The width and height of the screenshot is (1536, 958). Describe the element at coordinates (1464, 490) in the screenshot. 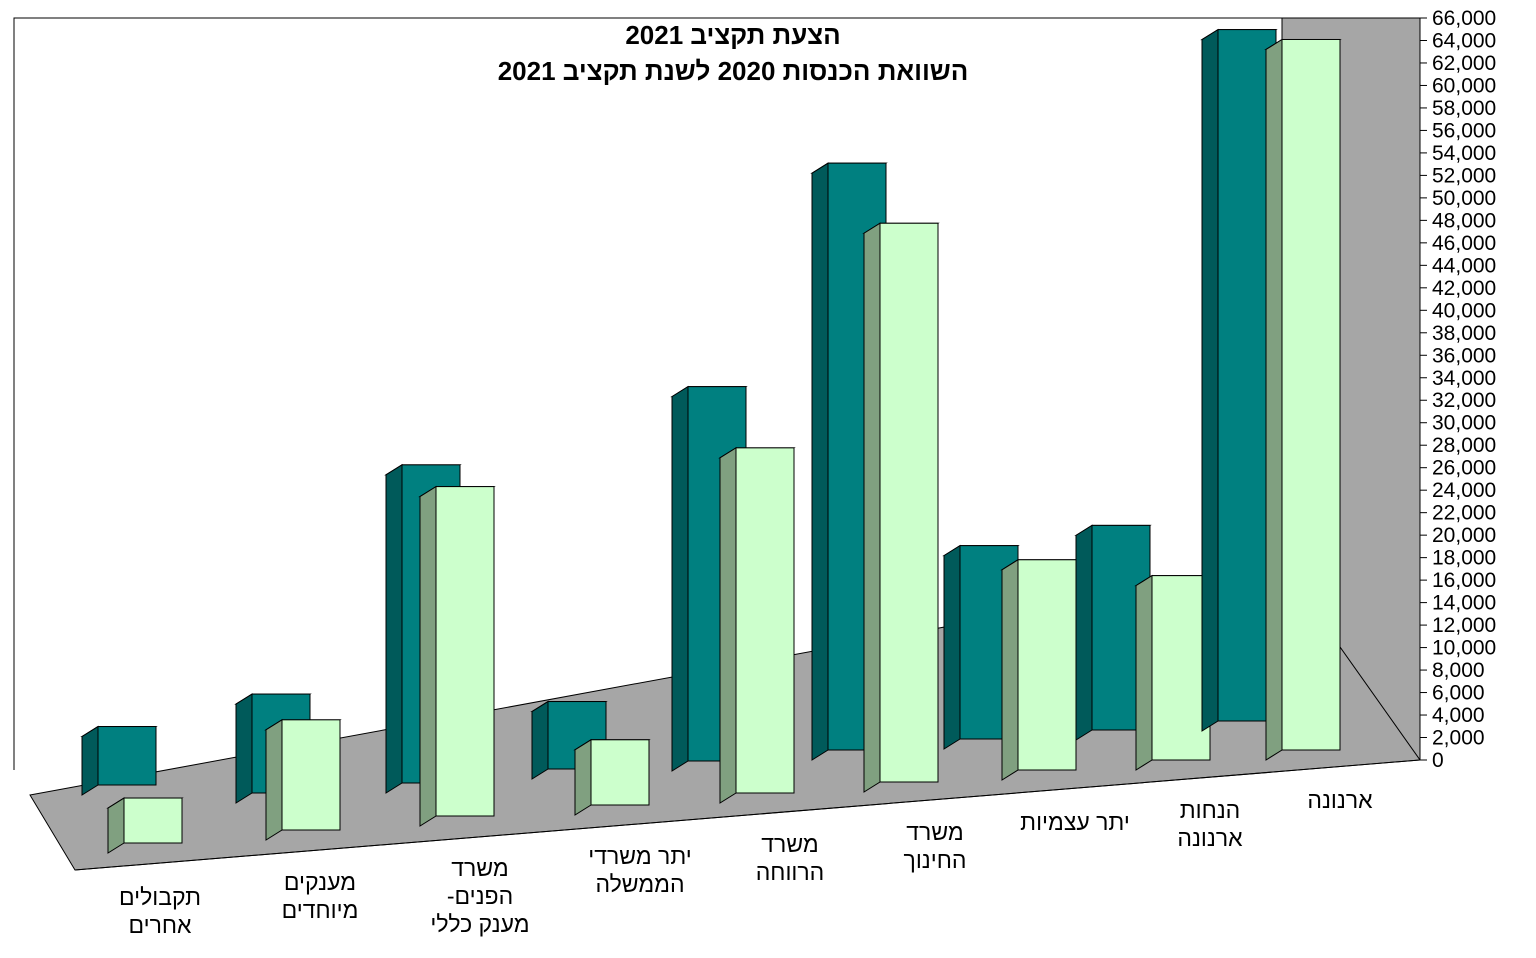

I see `y-tick-label: 24,000` at that location.